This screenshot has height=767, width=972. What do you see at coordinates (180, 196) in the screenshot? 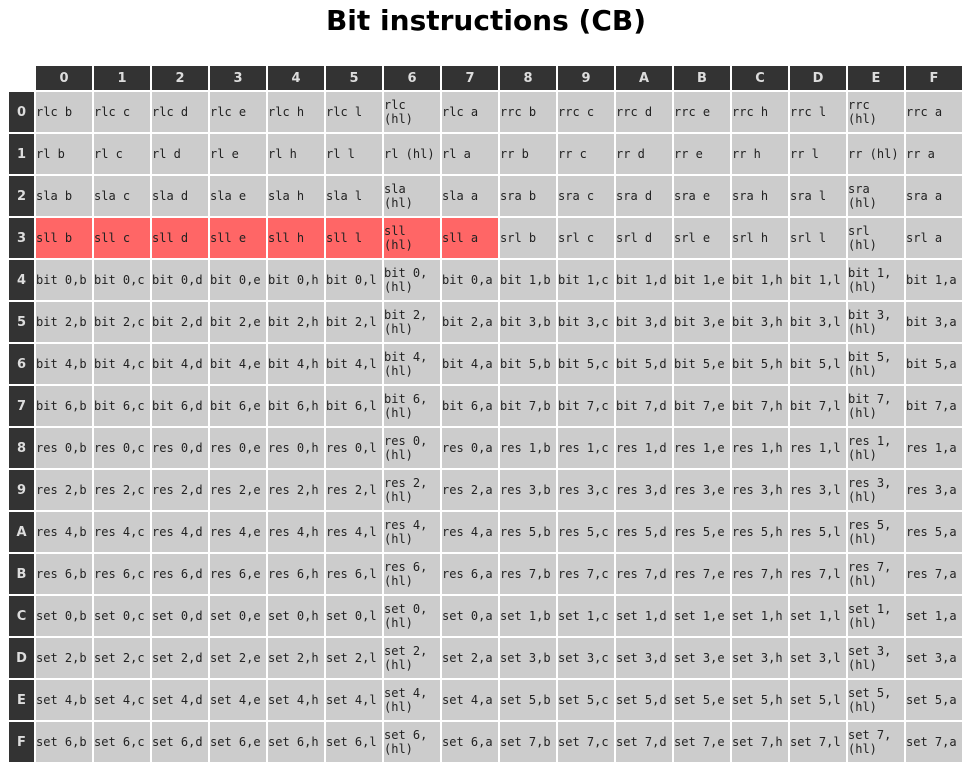
I see `opcode-cell: sla d` at bounding box center [180, 196].